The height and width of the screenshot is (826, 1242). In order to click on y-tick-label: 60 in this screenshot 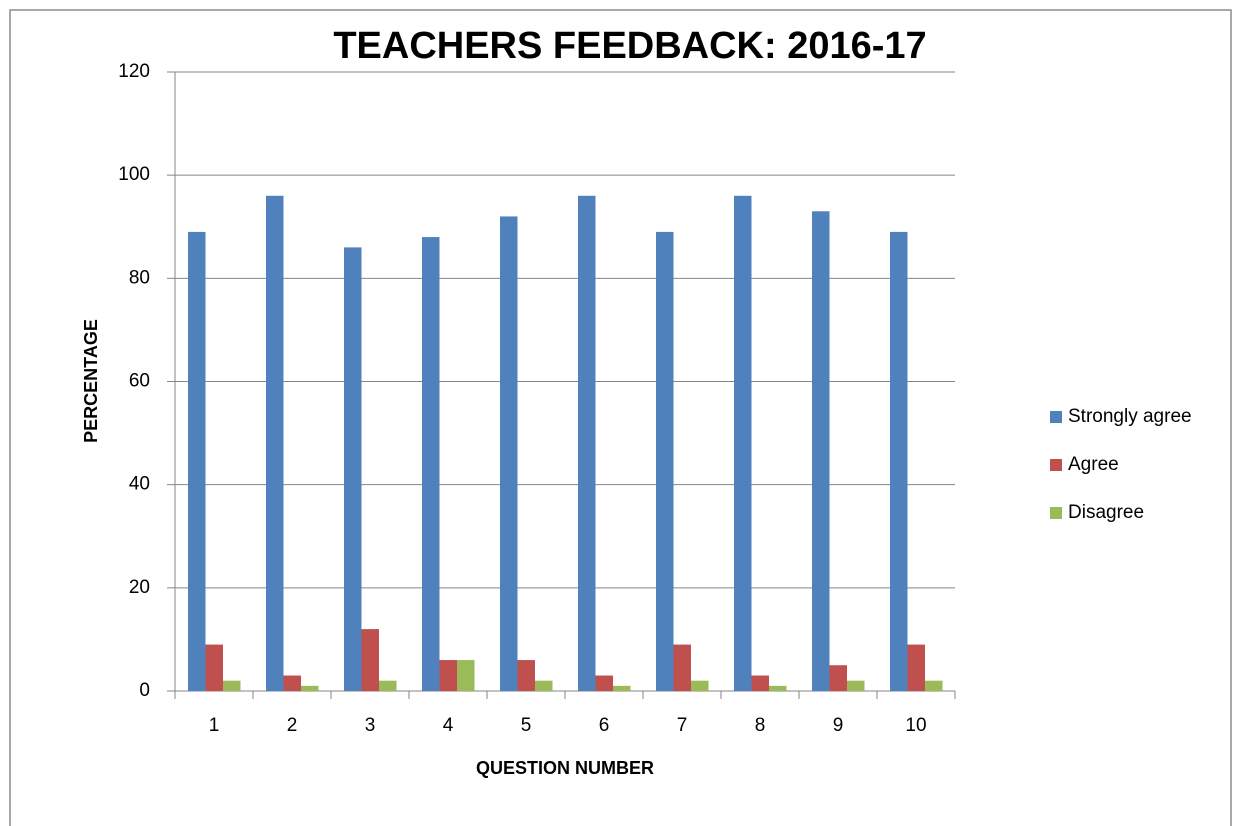, I will do `click(139, 381)`.